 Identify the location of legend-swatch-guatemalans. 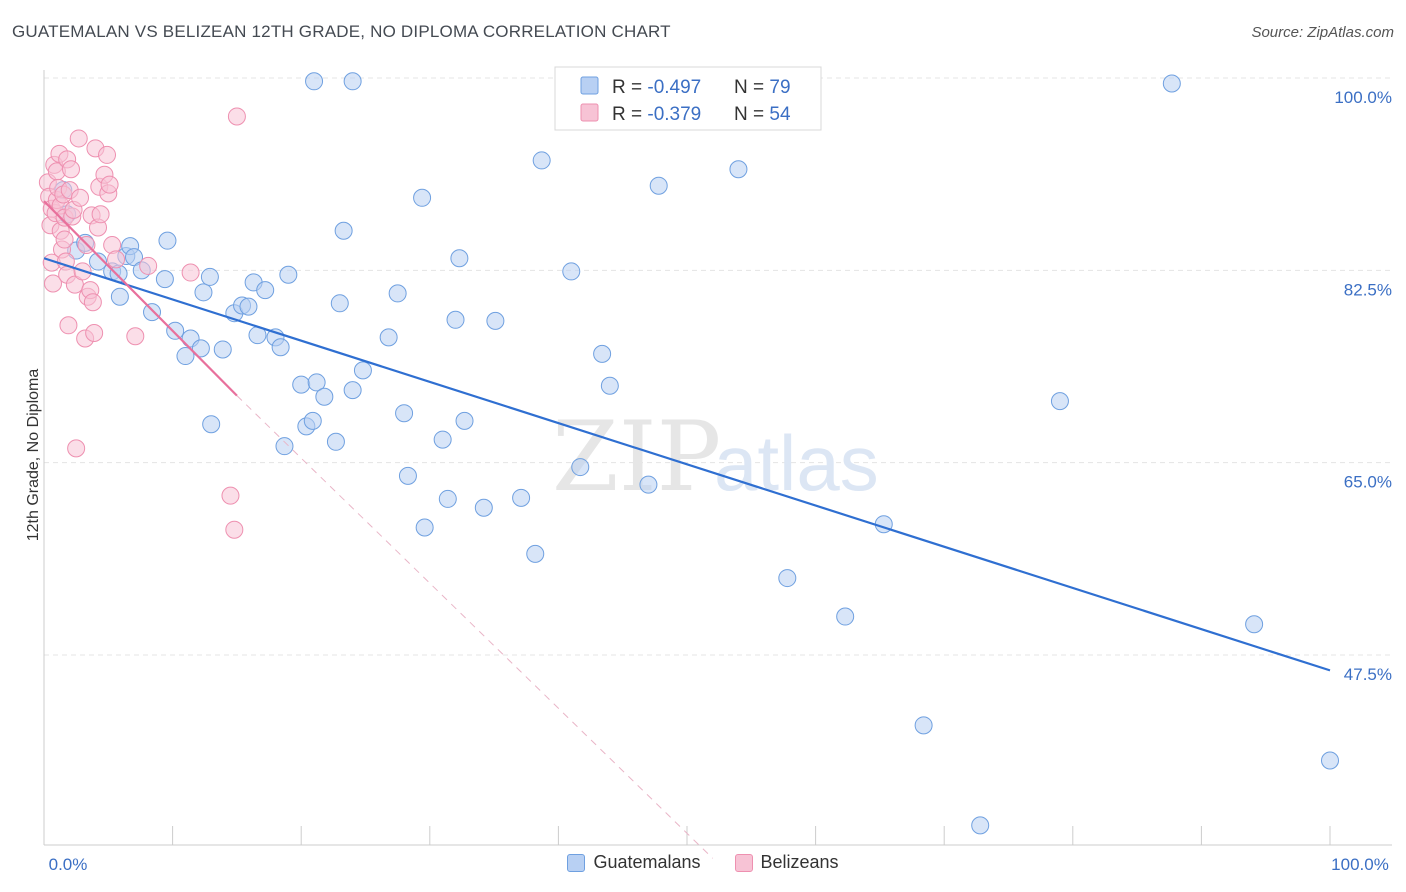
(589, 85).